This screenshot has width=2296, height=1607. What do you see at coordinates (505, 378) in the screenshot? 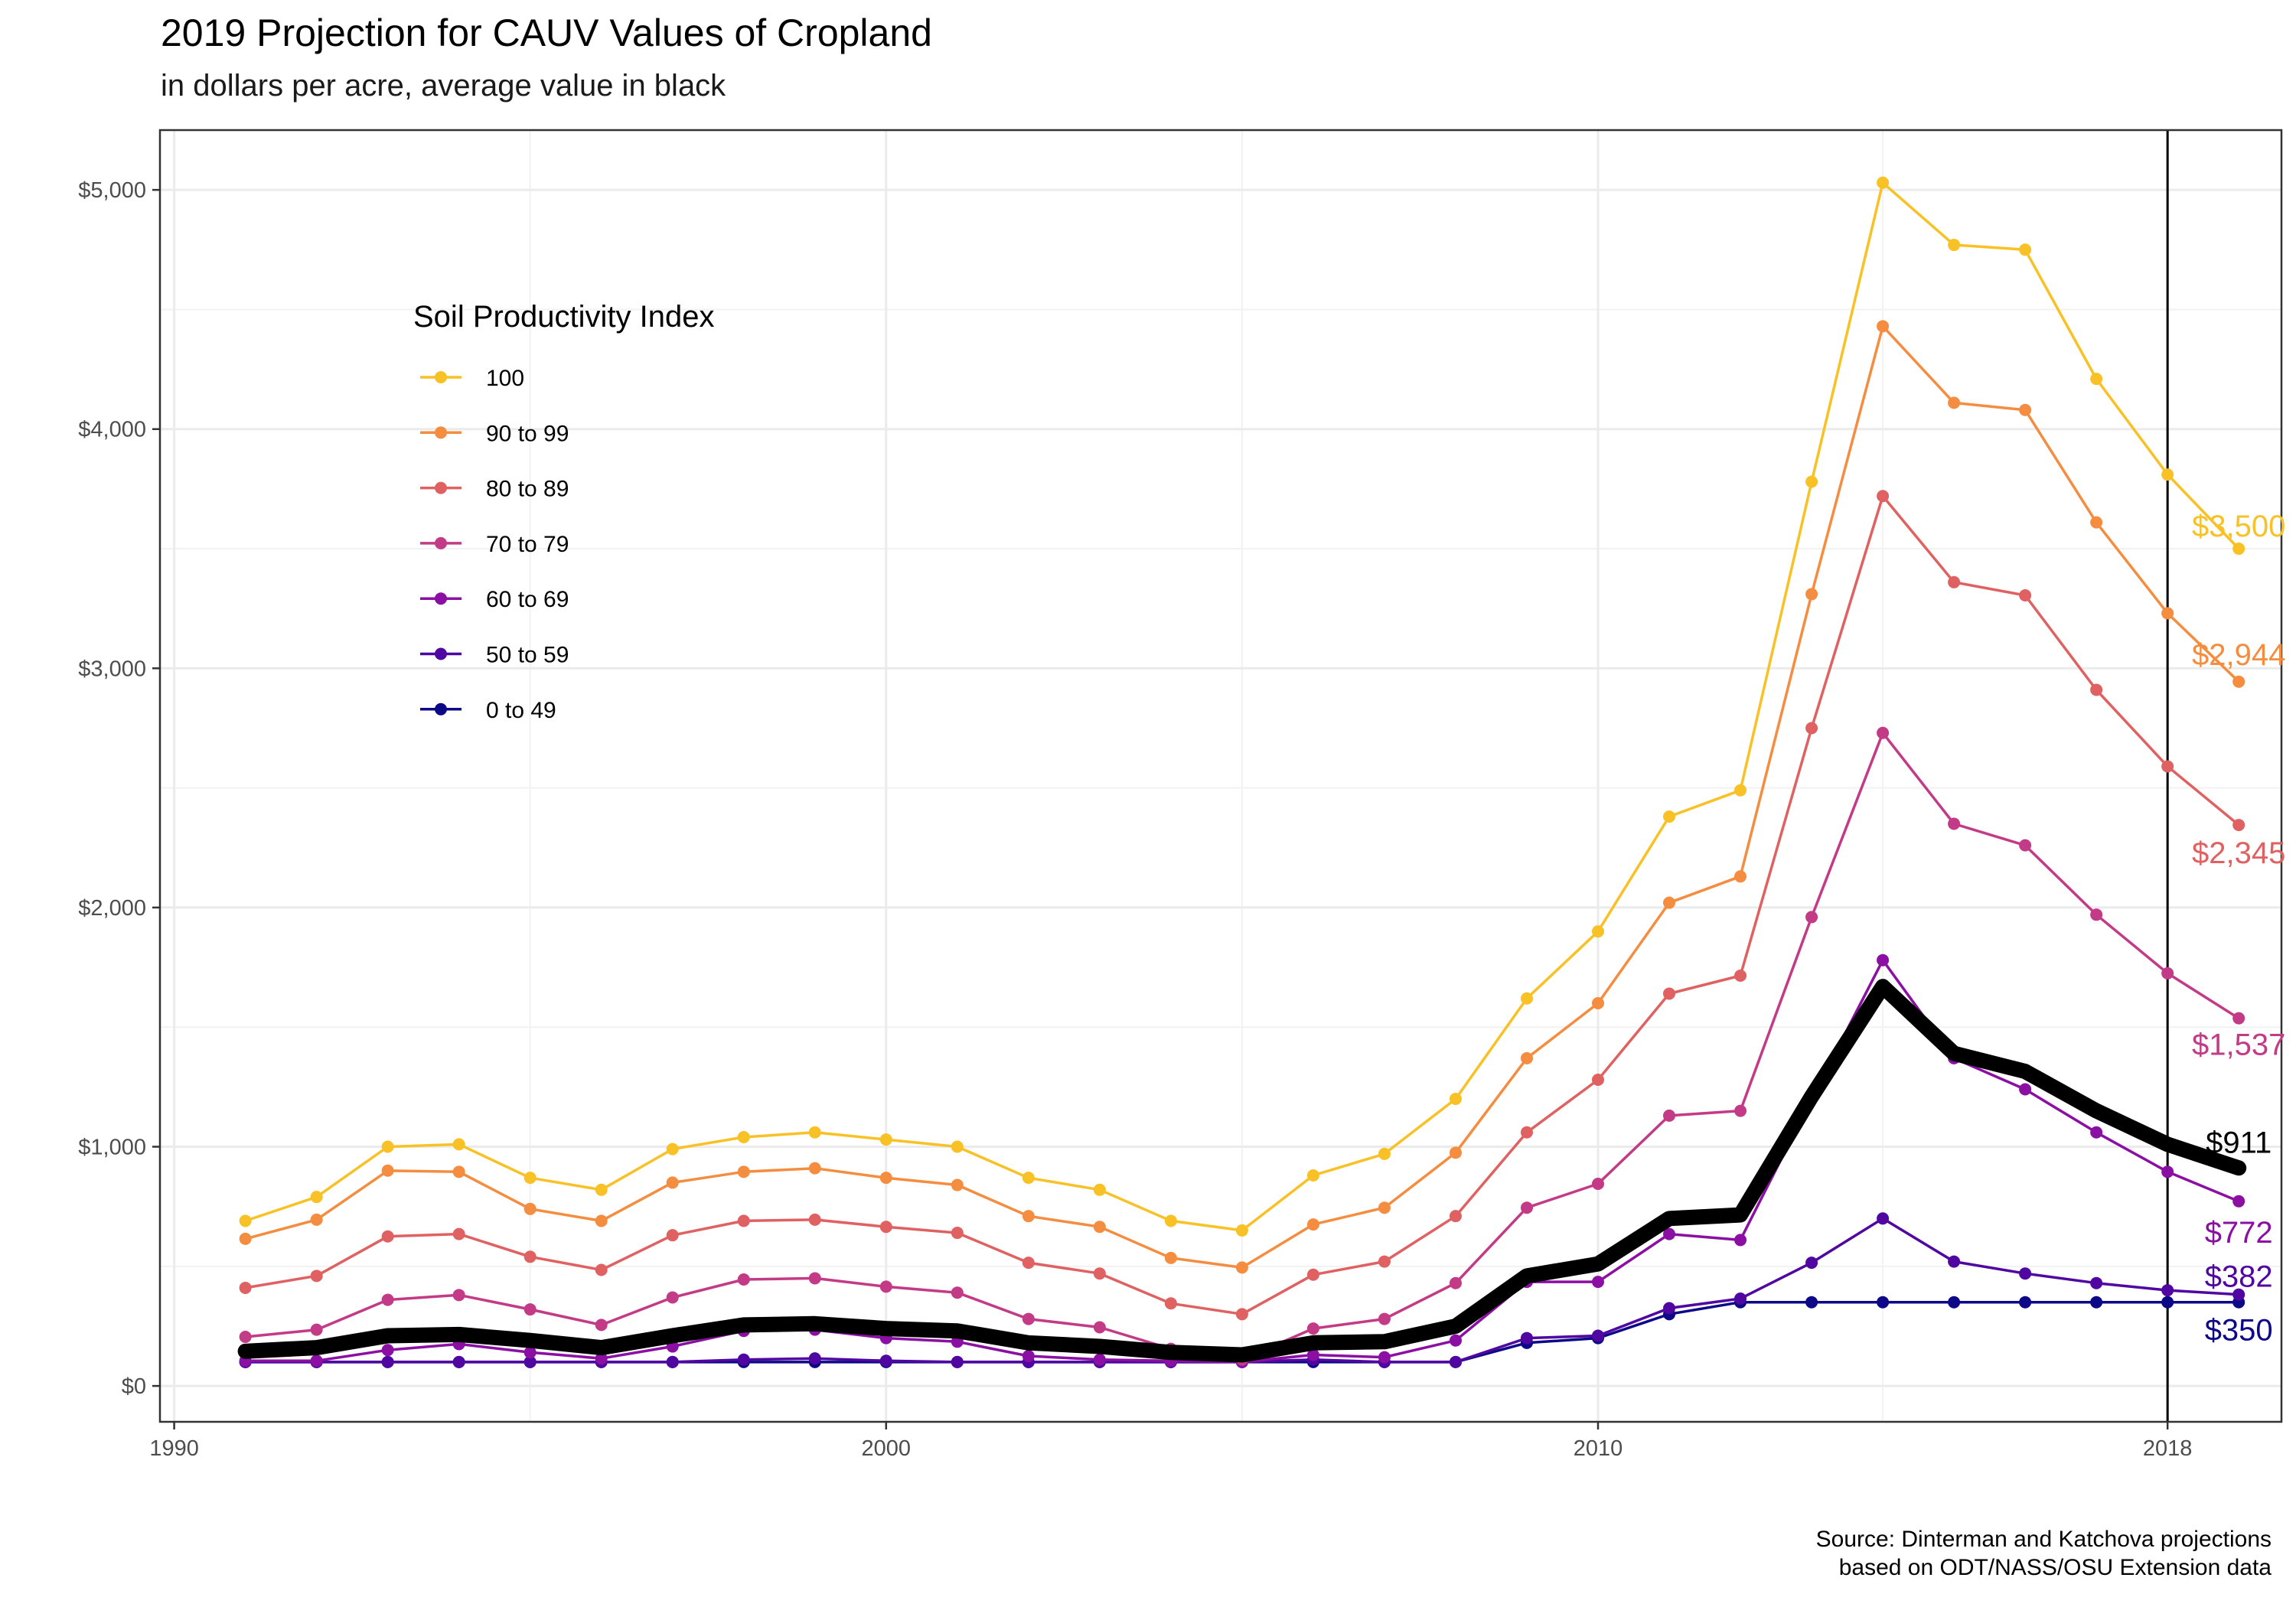
I see `legend-label: 100` at bounding box center [505, 378].